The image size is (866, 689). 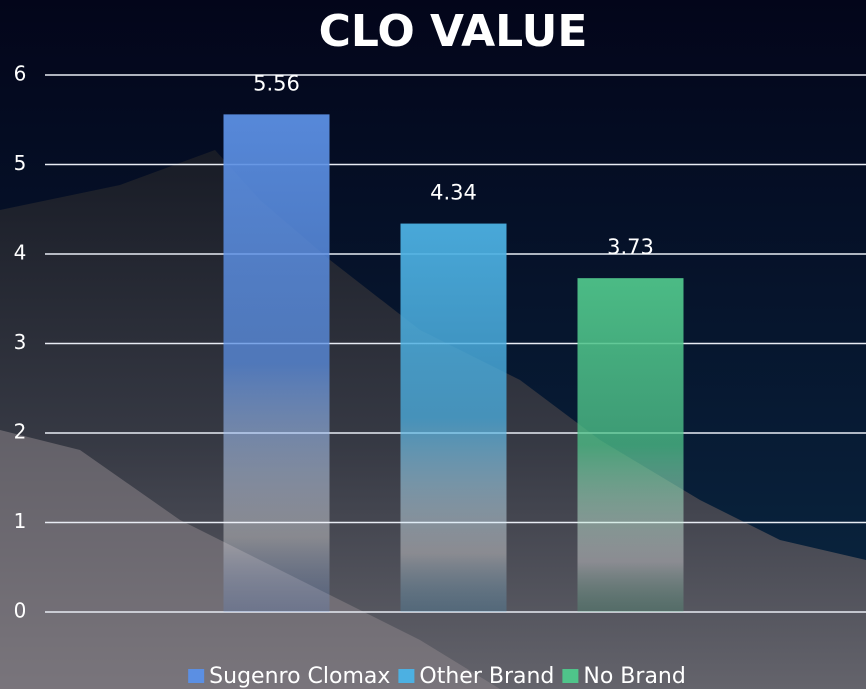 I want to click on y-tick-label: 0, so click(x=20, y=611).